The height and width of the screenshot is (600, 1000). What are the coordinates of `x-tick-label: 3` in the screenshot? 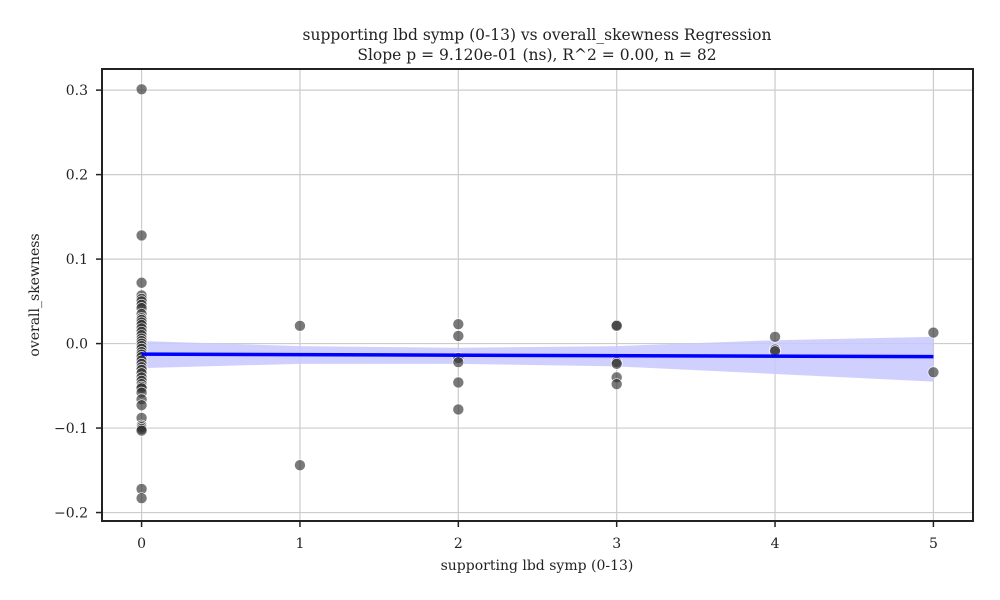 It's located at (616, 544).